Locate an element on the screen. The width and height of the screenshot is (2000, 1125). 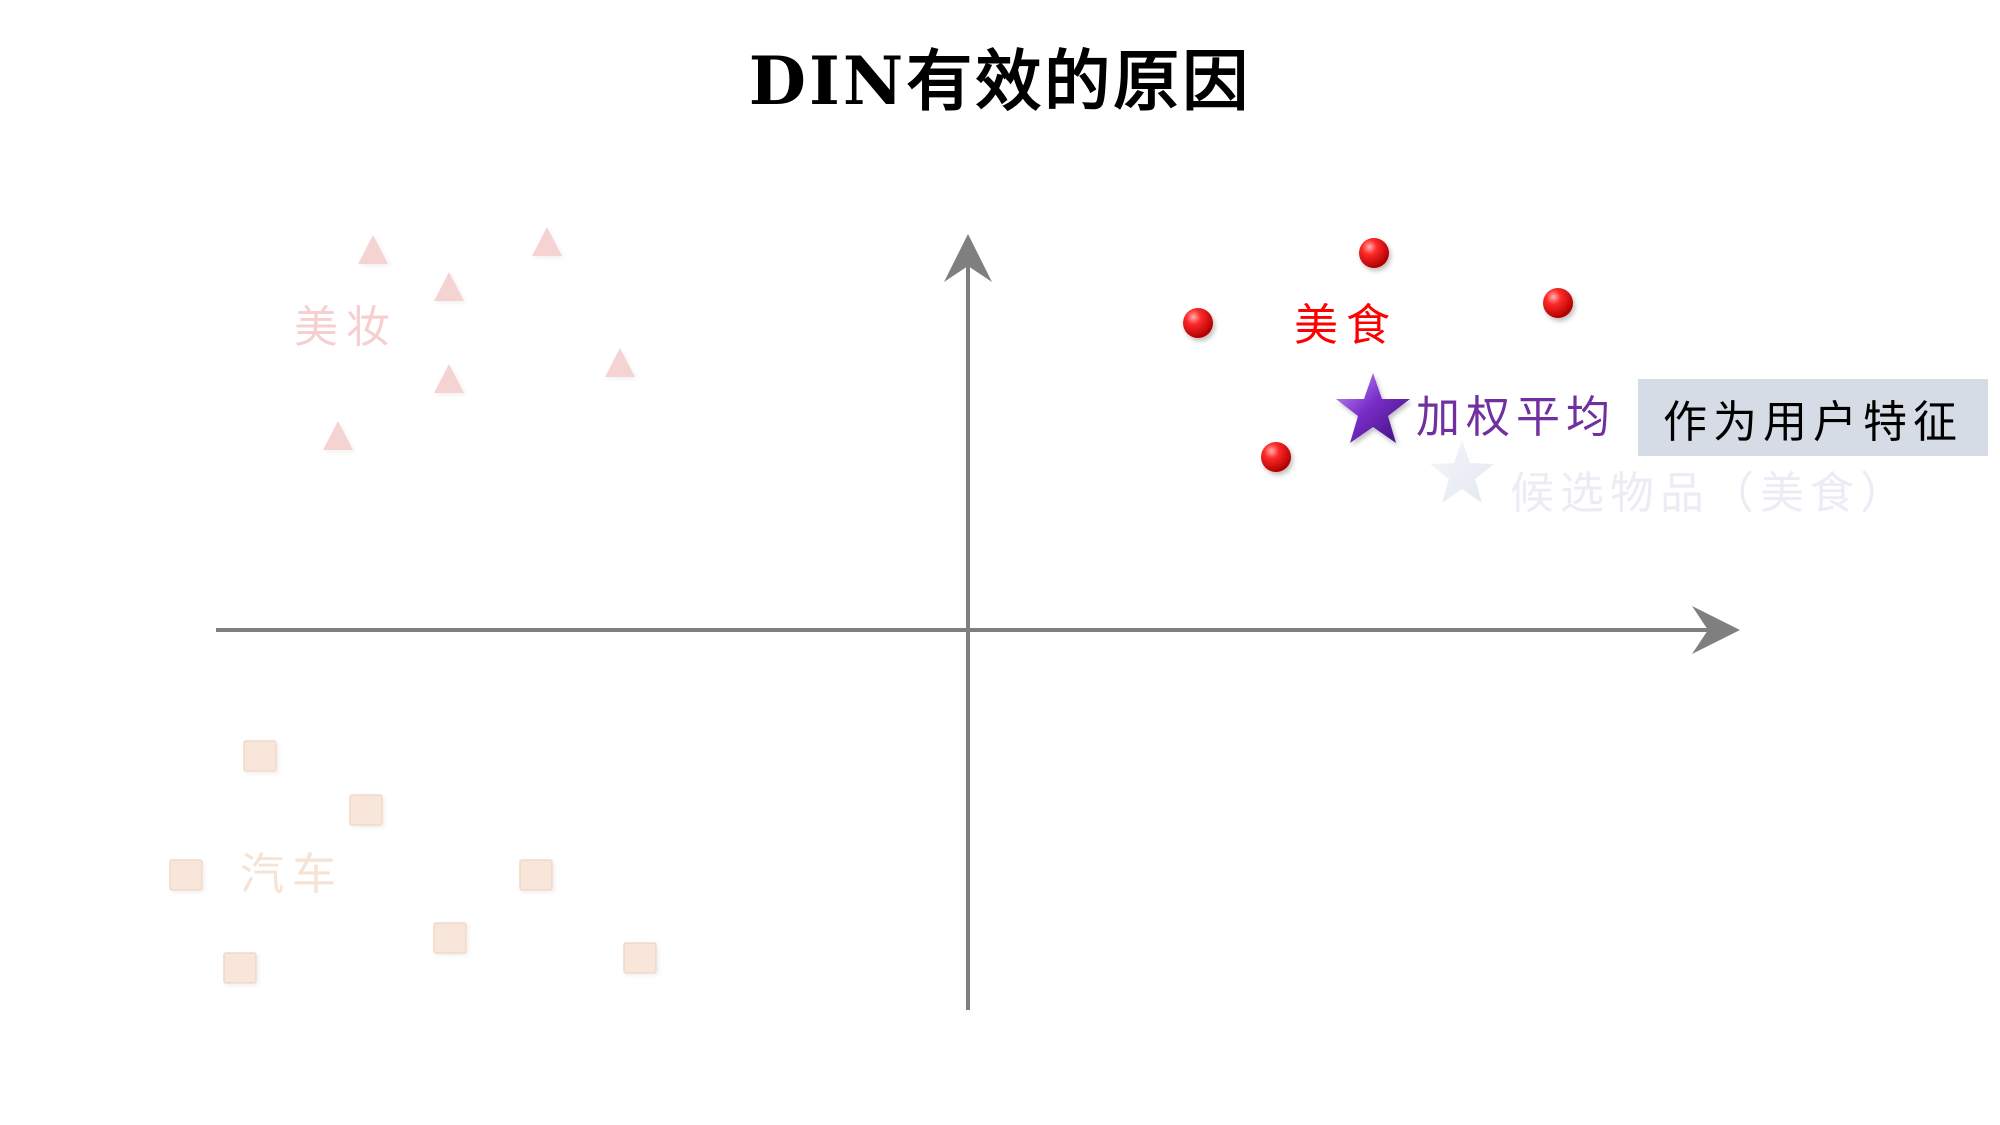
car-label: 汽车 is located at coordinates (292, 875).